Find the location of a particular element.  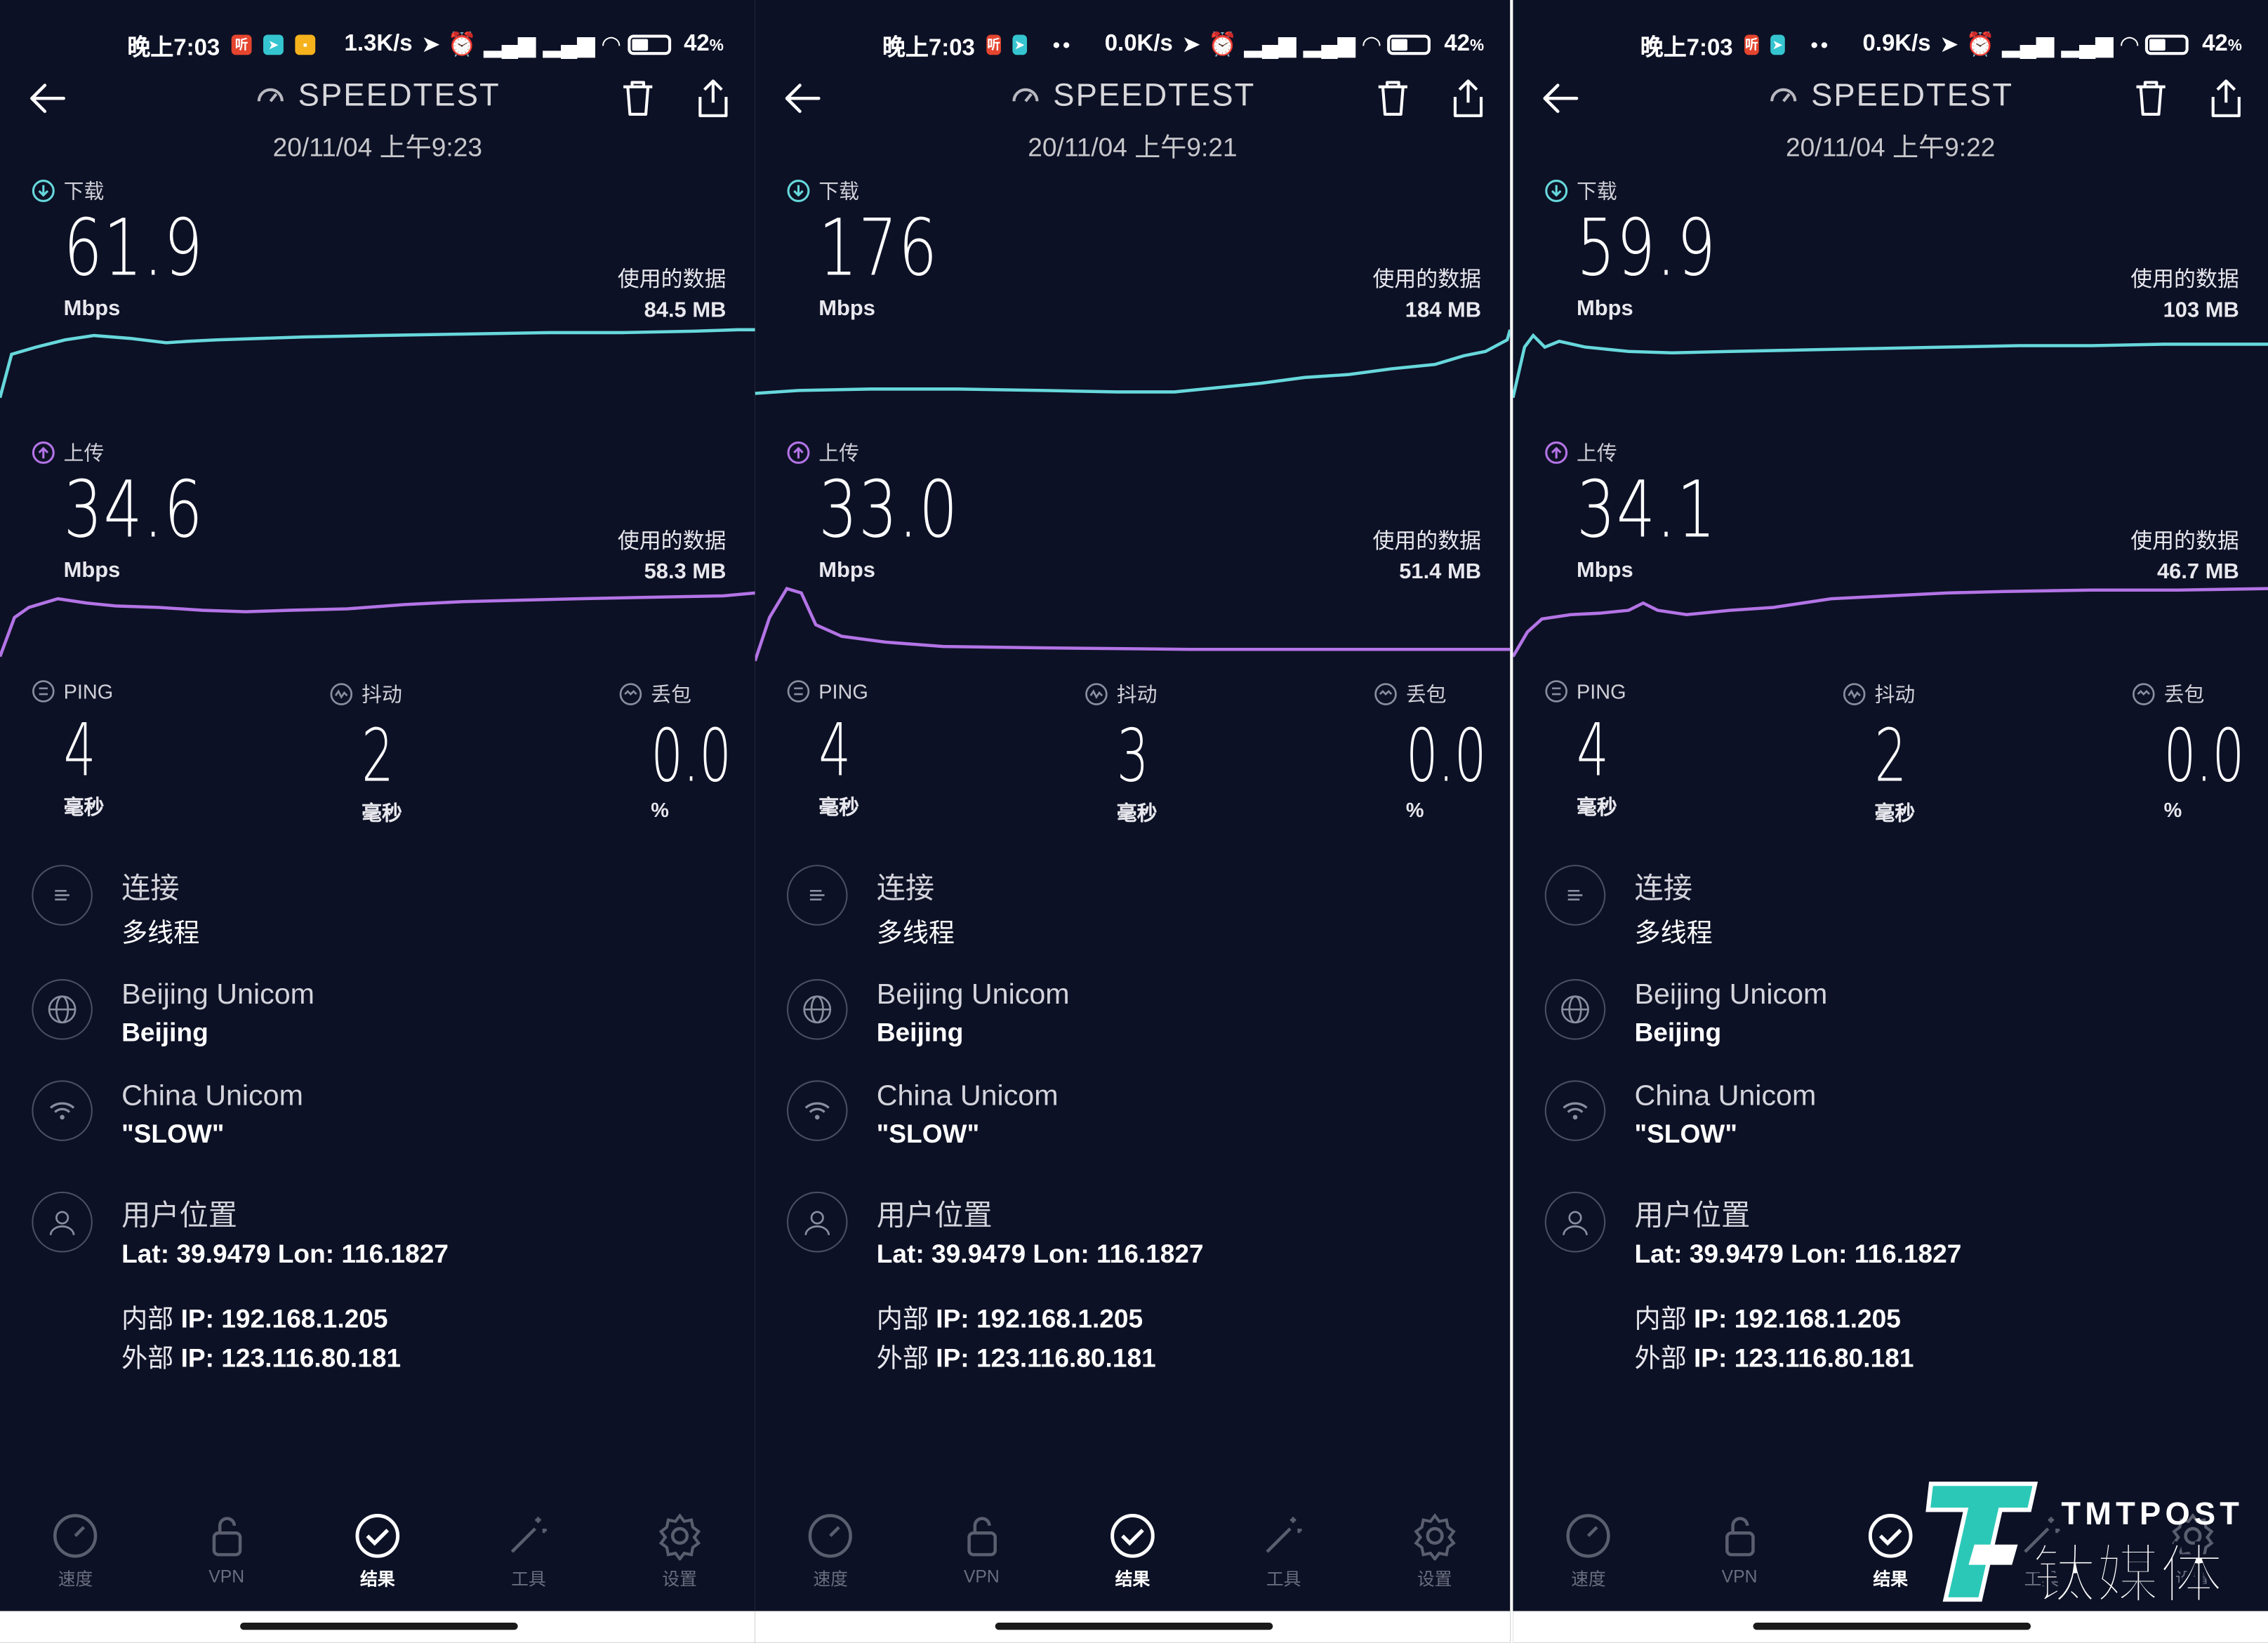

wifi-icon: ◠ is located at coordinates (1371, 45).